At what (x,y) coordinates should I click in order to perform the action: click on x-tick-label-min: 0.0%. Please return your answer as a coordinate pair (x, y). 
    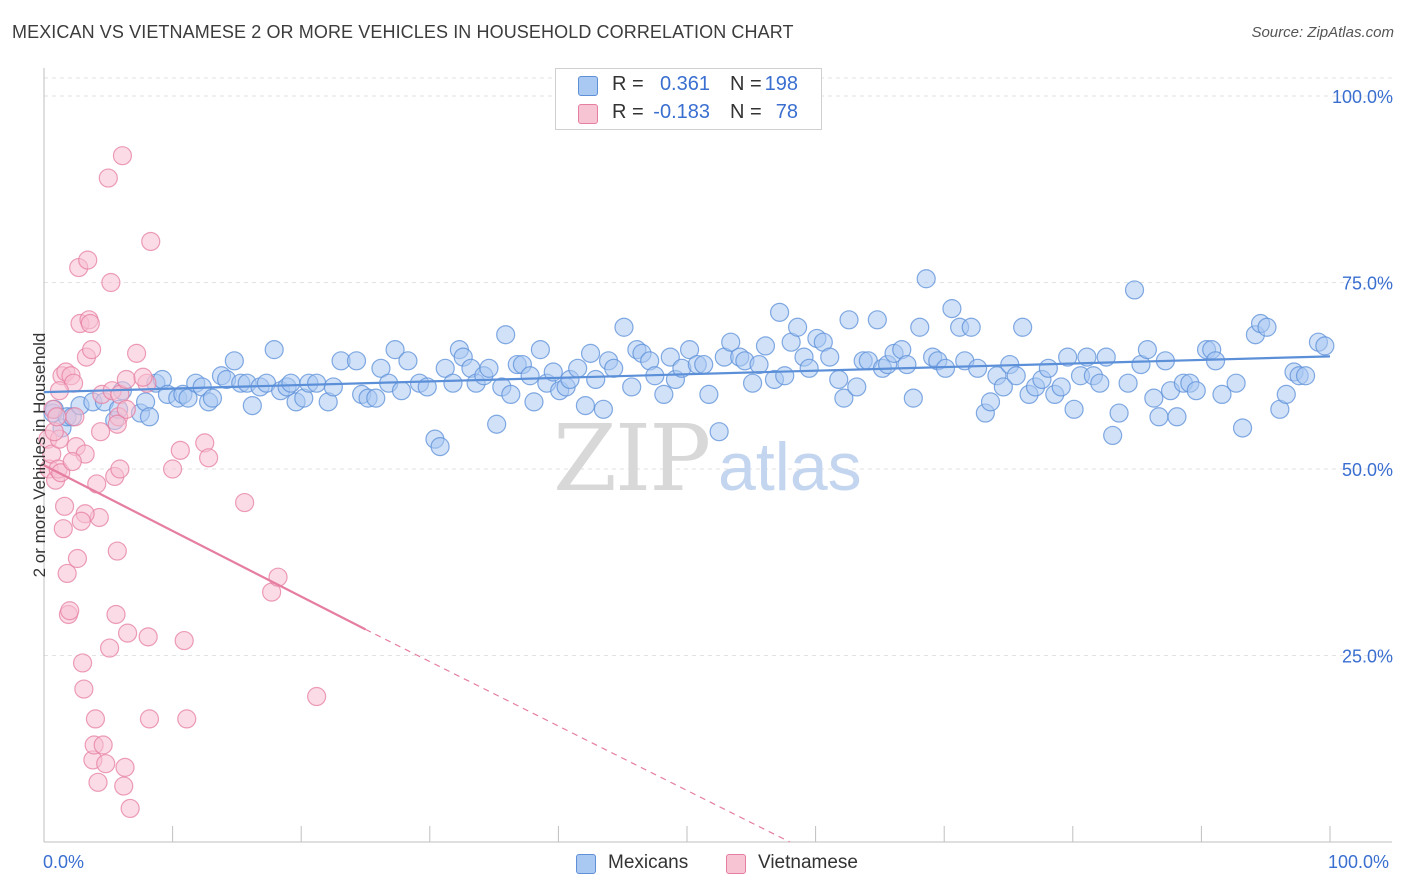
    Looking at the image, I should click on (64, 862).